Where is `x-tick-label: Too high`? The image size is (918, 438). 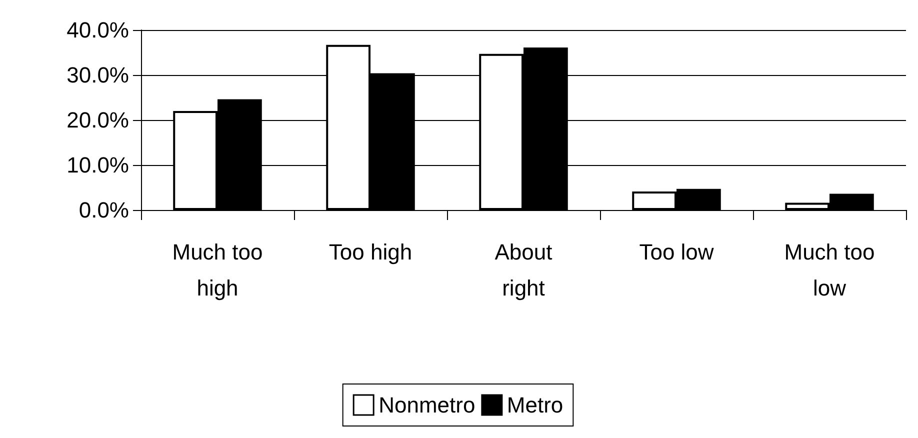 x-tick-label: Too high is located at coordinates (370, 252).